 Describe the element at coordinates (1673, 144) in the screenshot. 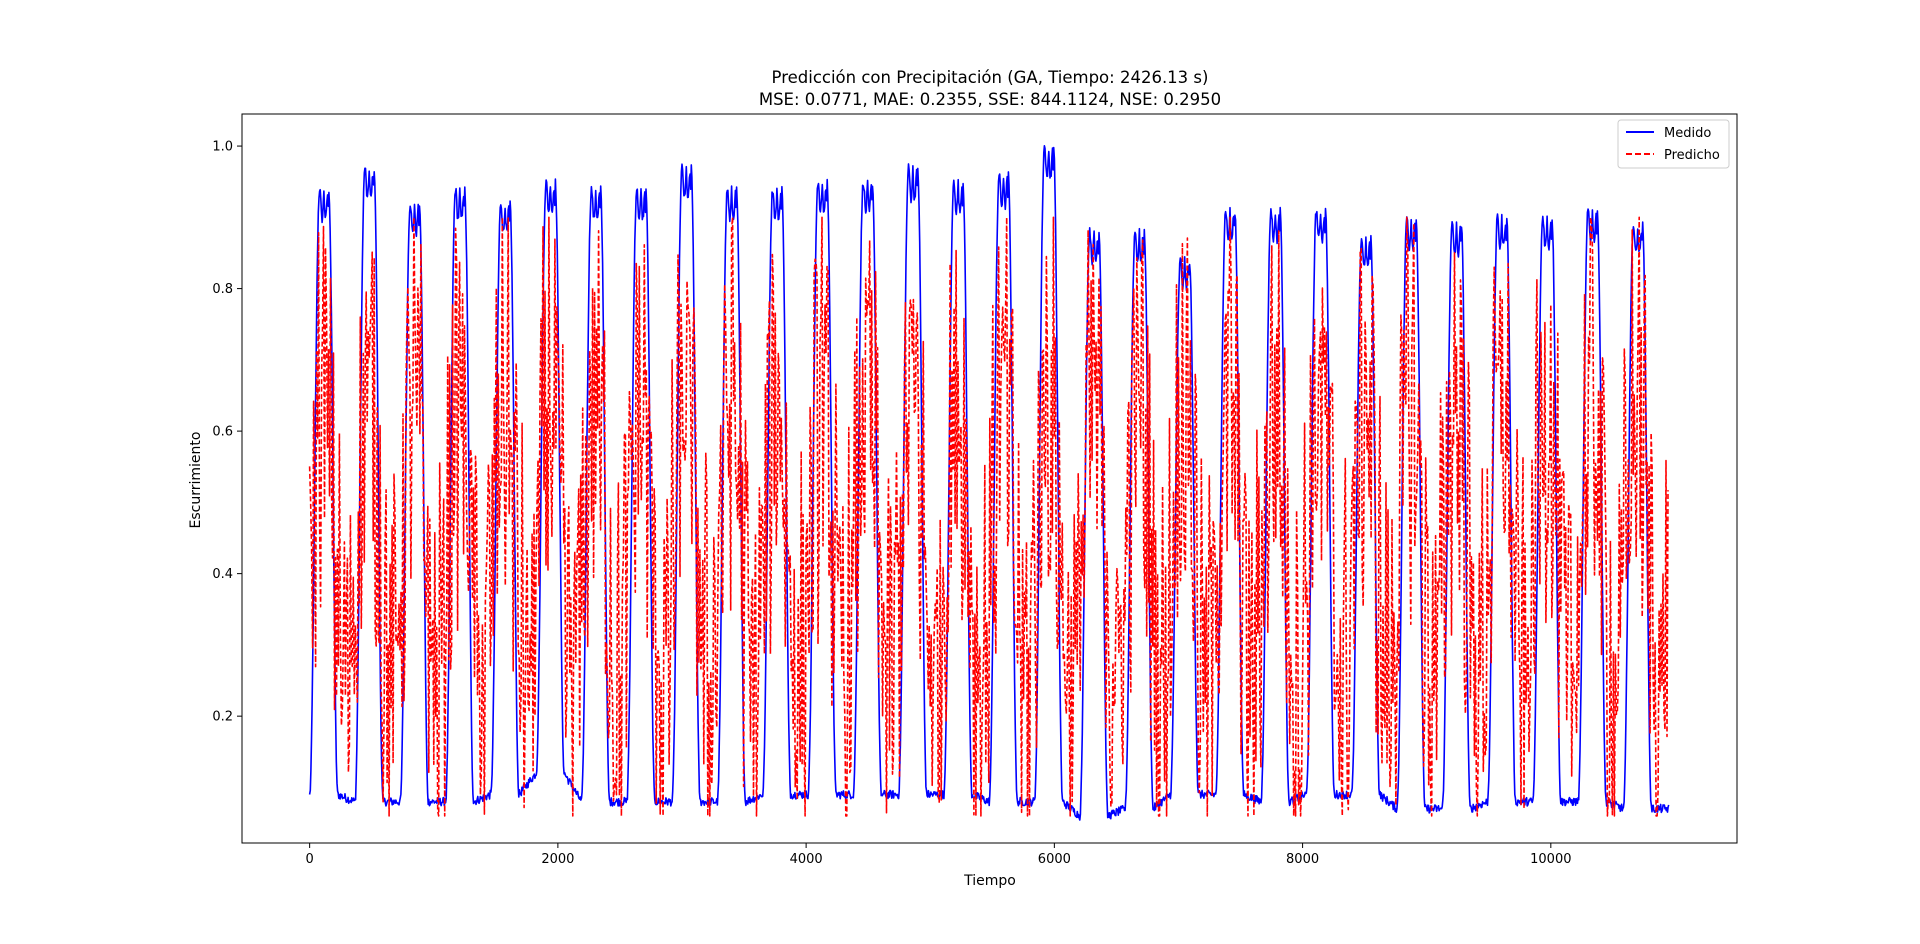

I see `legend: Medido Predicho` at that location.